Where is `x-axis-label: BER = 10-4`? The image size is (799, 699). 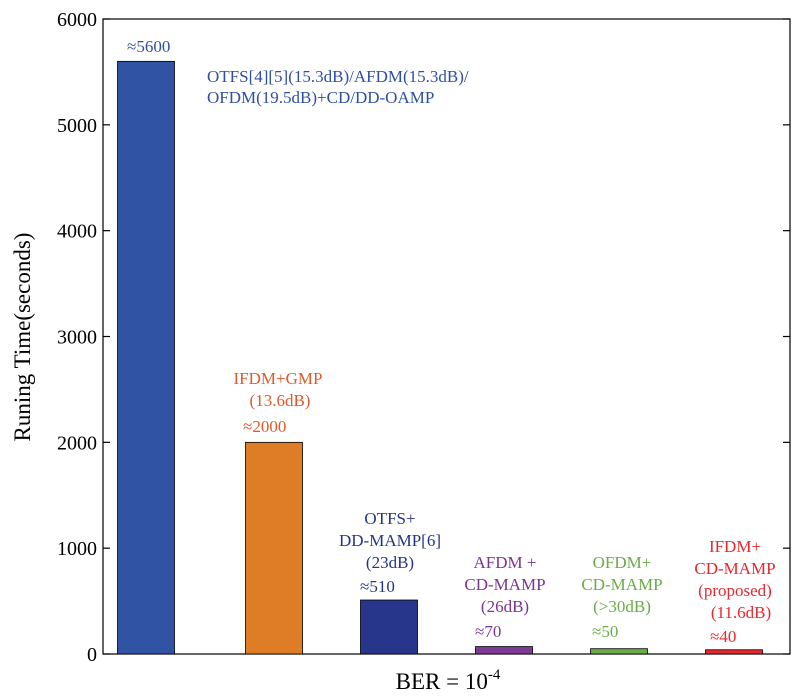
x-axis-label: BER = 10-4 is located at coordinates (448, 680).